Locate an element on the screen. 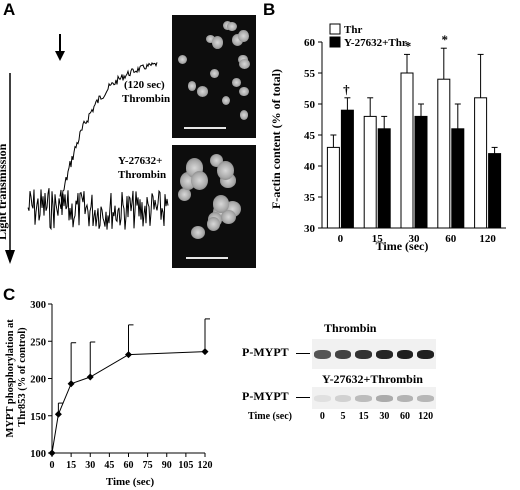 This screenshot has height=490, width=520. chart-c-x-tick-label: 15 is located at coordinates (71, 465).